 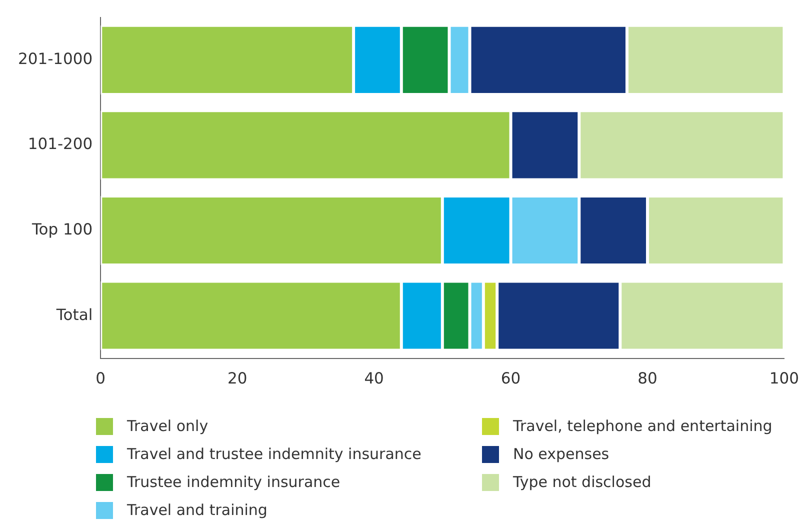 I want to click on x-tick-label: 20, so click(x=237, y=379).